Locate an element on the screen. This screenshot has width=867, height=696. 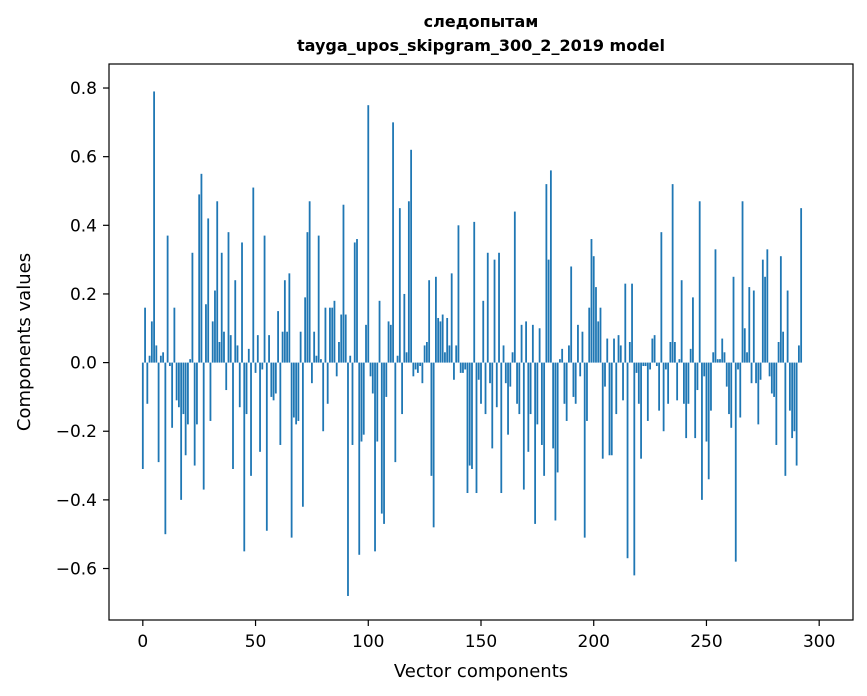
chart-title: следопытам is located at coordinates (481, 21).